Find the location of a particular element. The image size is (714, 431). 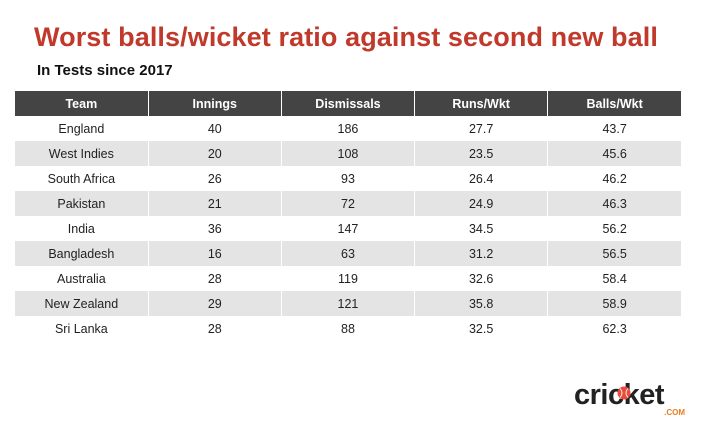

table-cell-runs-wkt: 32.6 is located at coordinates (481, 278).